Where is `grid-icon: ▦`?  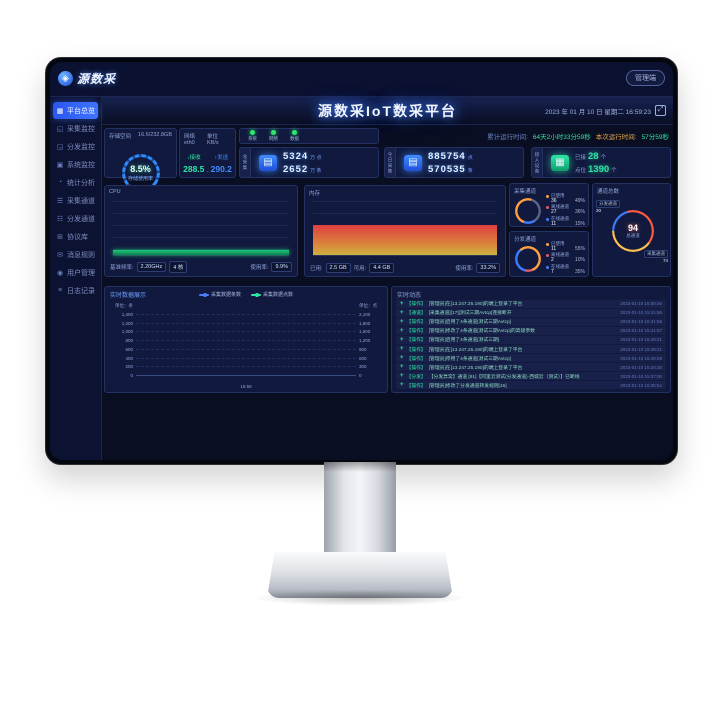
grid-icon: ▦ is located at coordinates (60, 111).